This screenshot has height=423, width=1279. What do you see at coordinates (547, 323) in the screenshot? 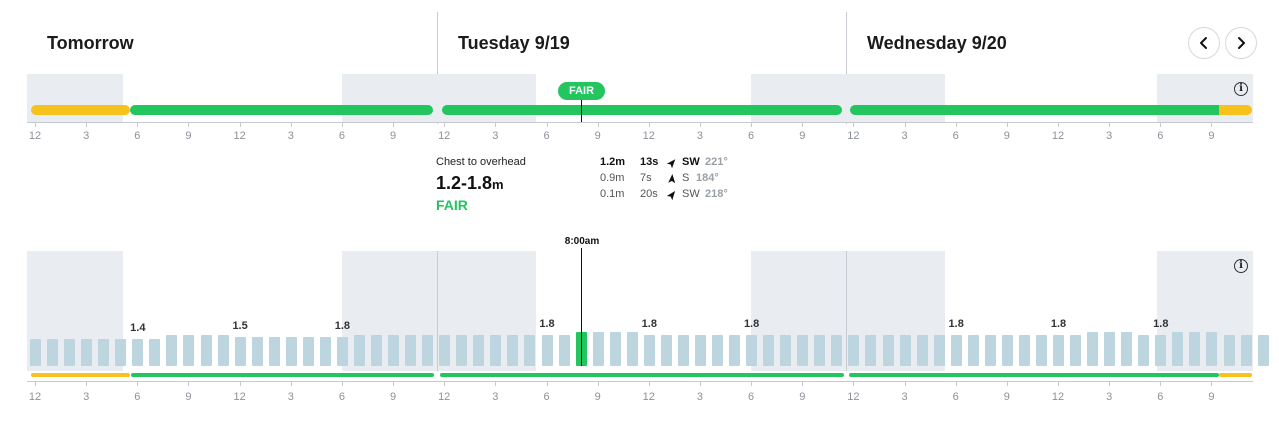
I see `surf-height-label: 1.8` at bounding box center [547, 323].